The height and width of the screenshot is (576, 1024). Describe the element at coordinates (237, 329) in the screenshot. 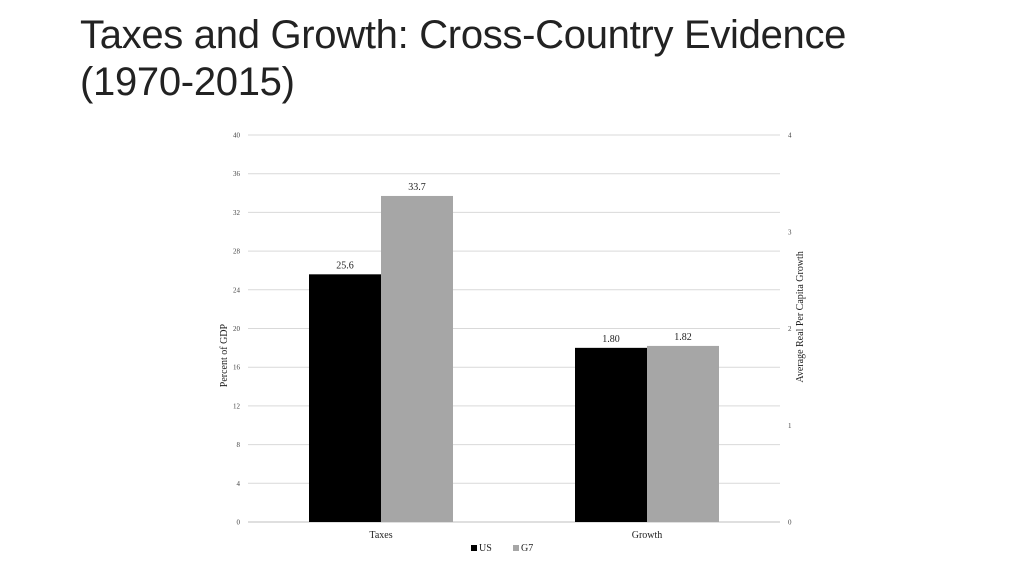

I see `left-tick-label: 20` at that location.